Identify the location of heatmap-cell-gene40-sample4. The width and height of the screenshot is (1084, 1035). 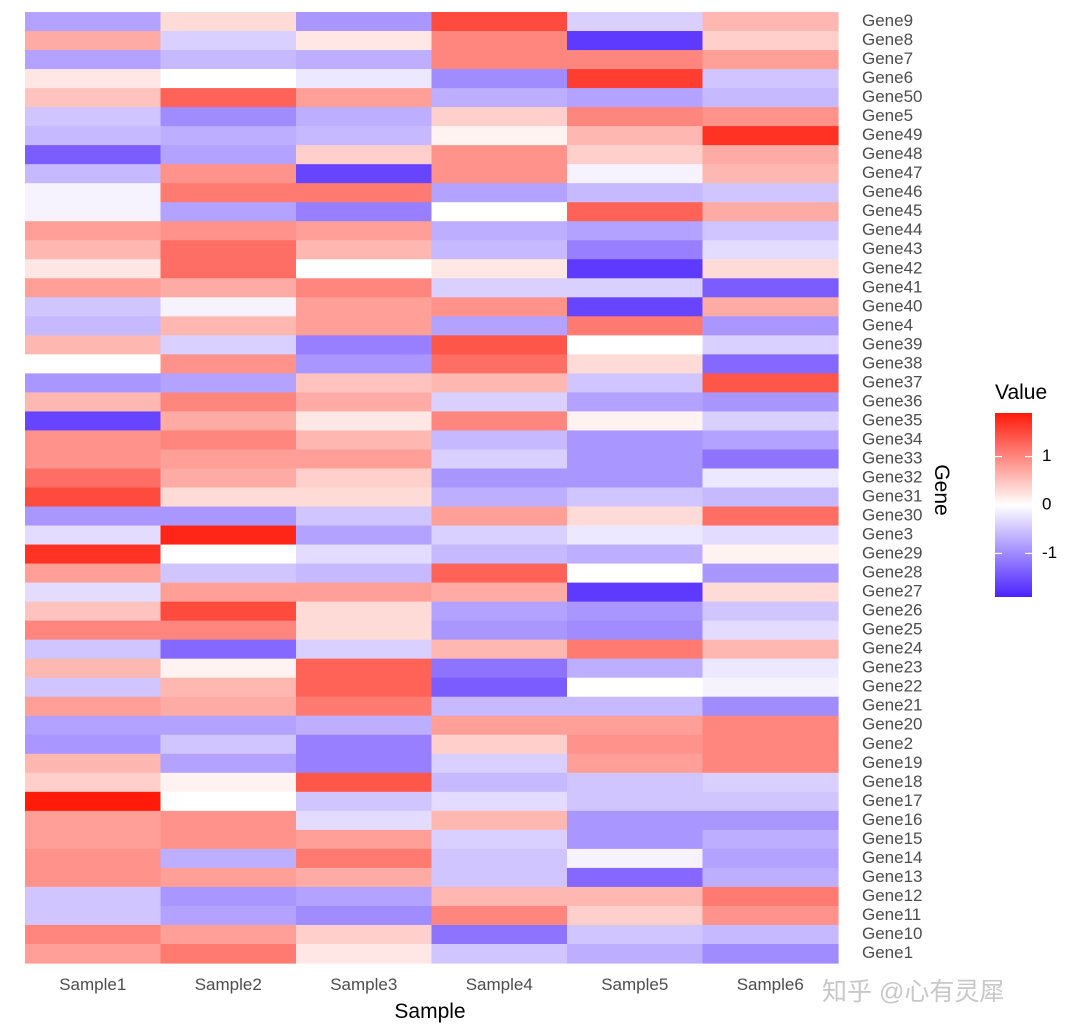
(499, 307).